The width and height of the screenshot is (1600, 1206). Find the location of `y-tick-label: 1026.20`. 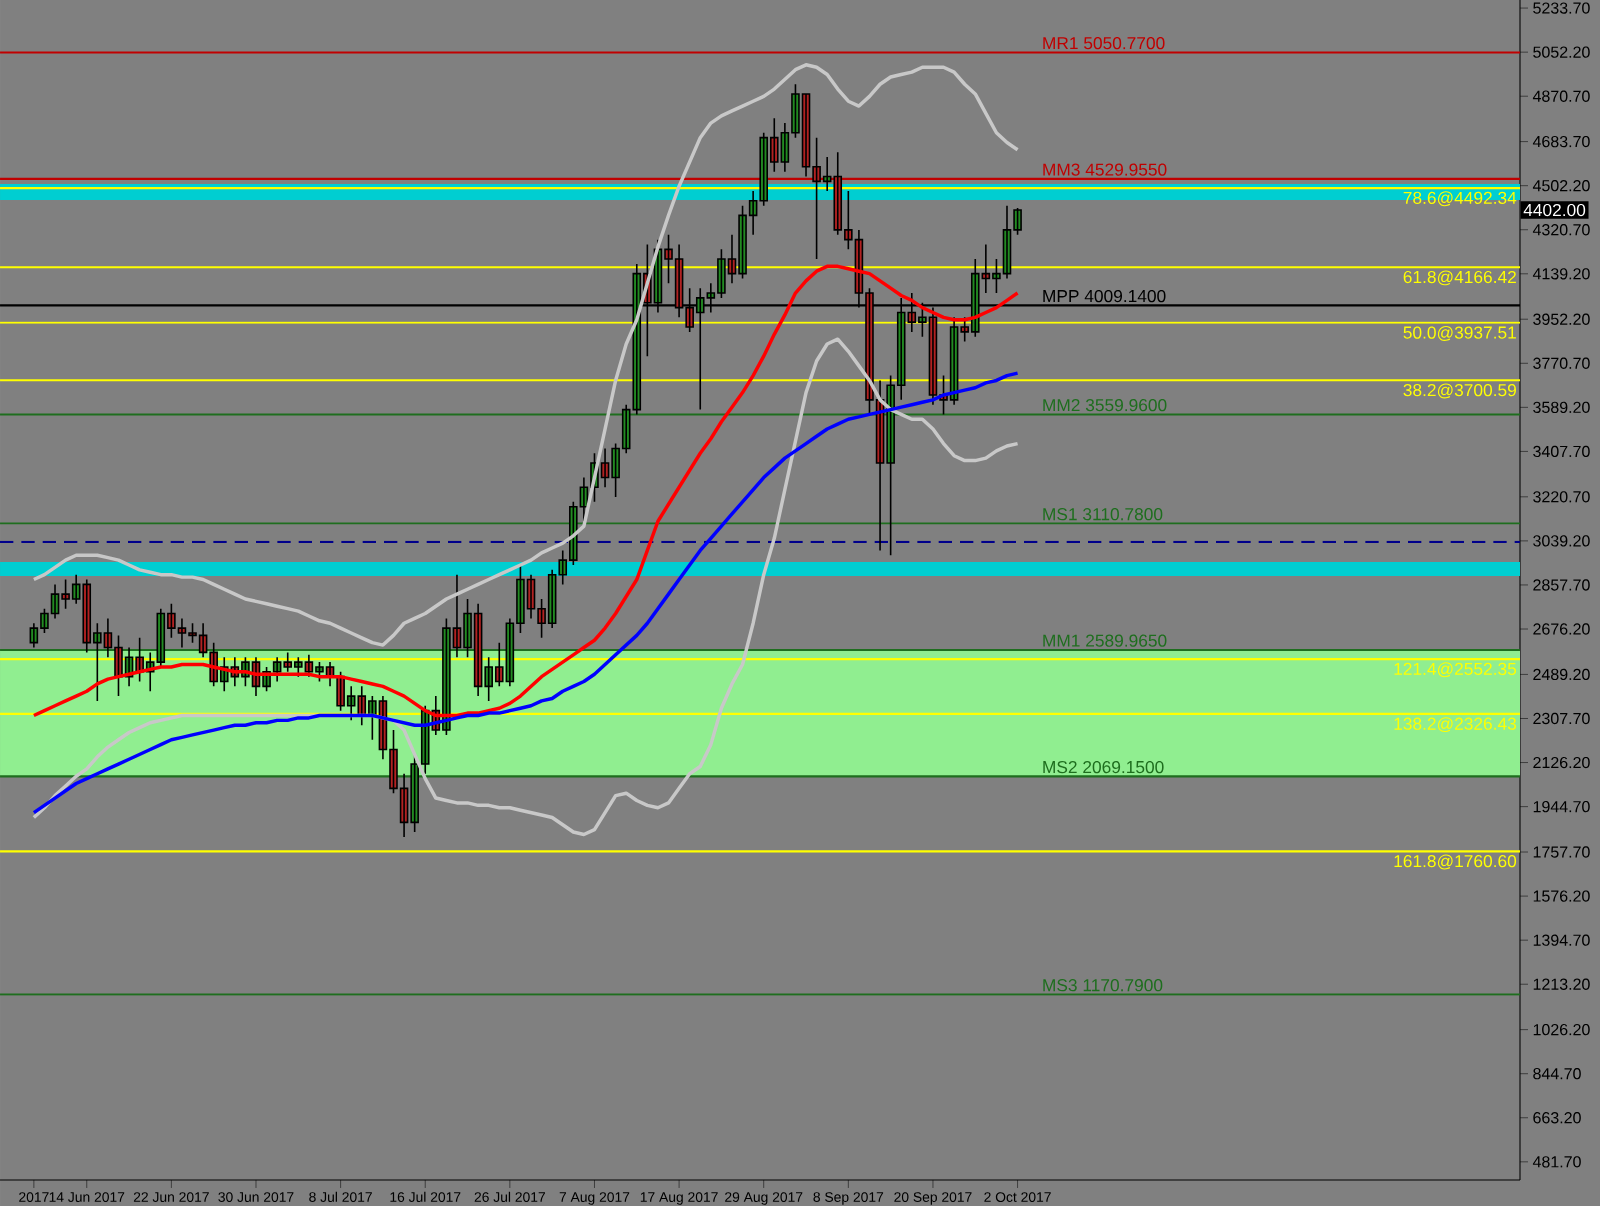

y-tick-label: 1026.20 is located at coordinates (1561, 1029).